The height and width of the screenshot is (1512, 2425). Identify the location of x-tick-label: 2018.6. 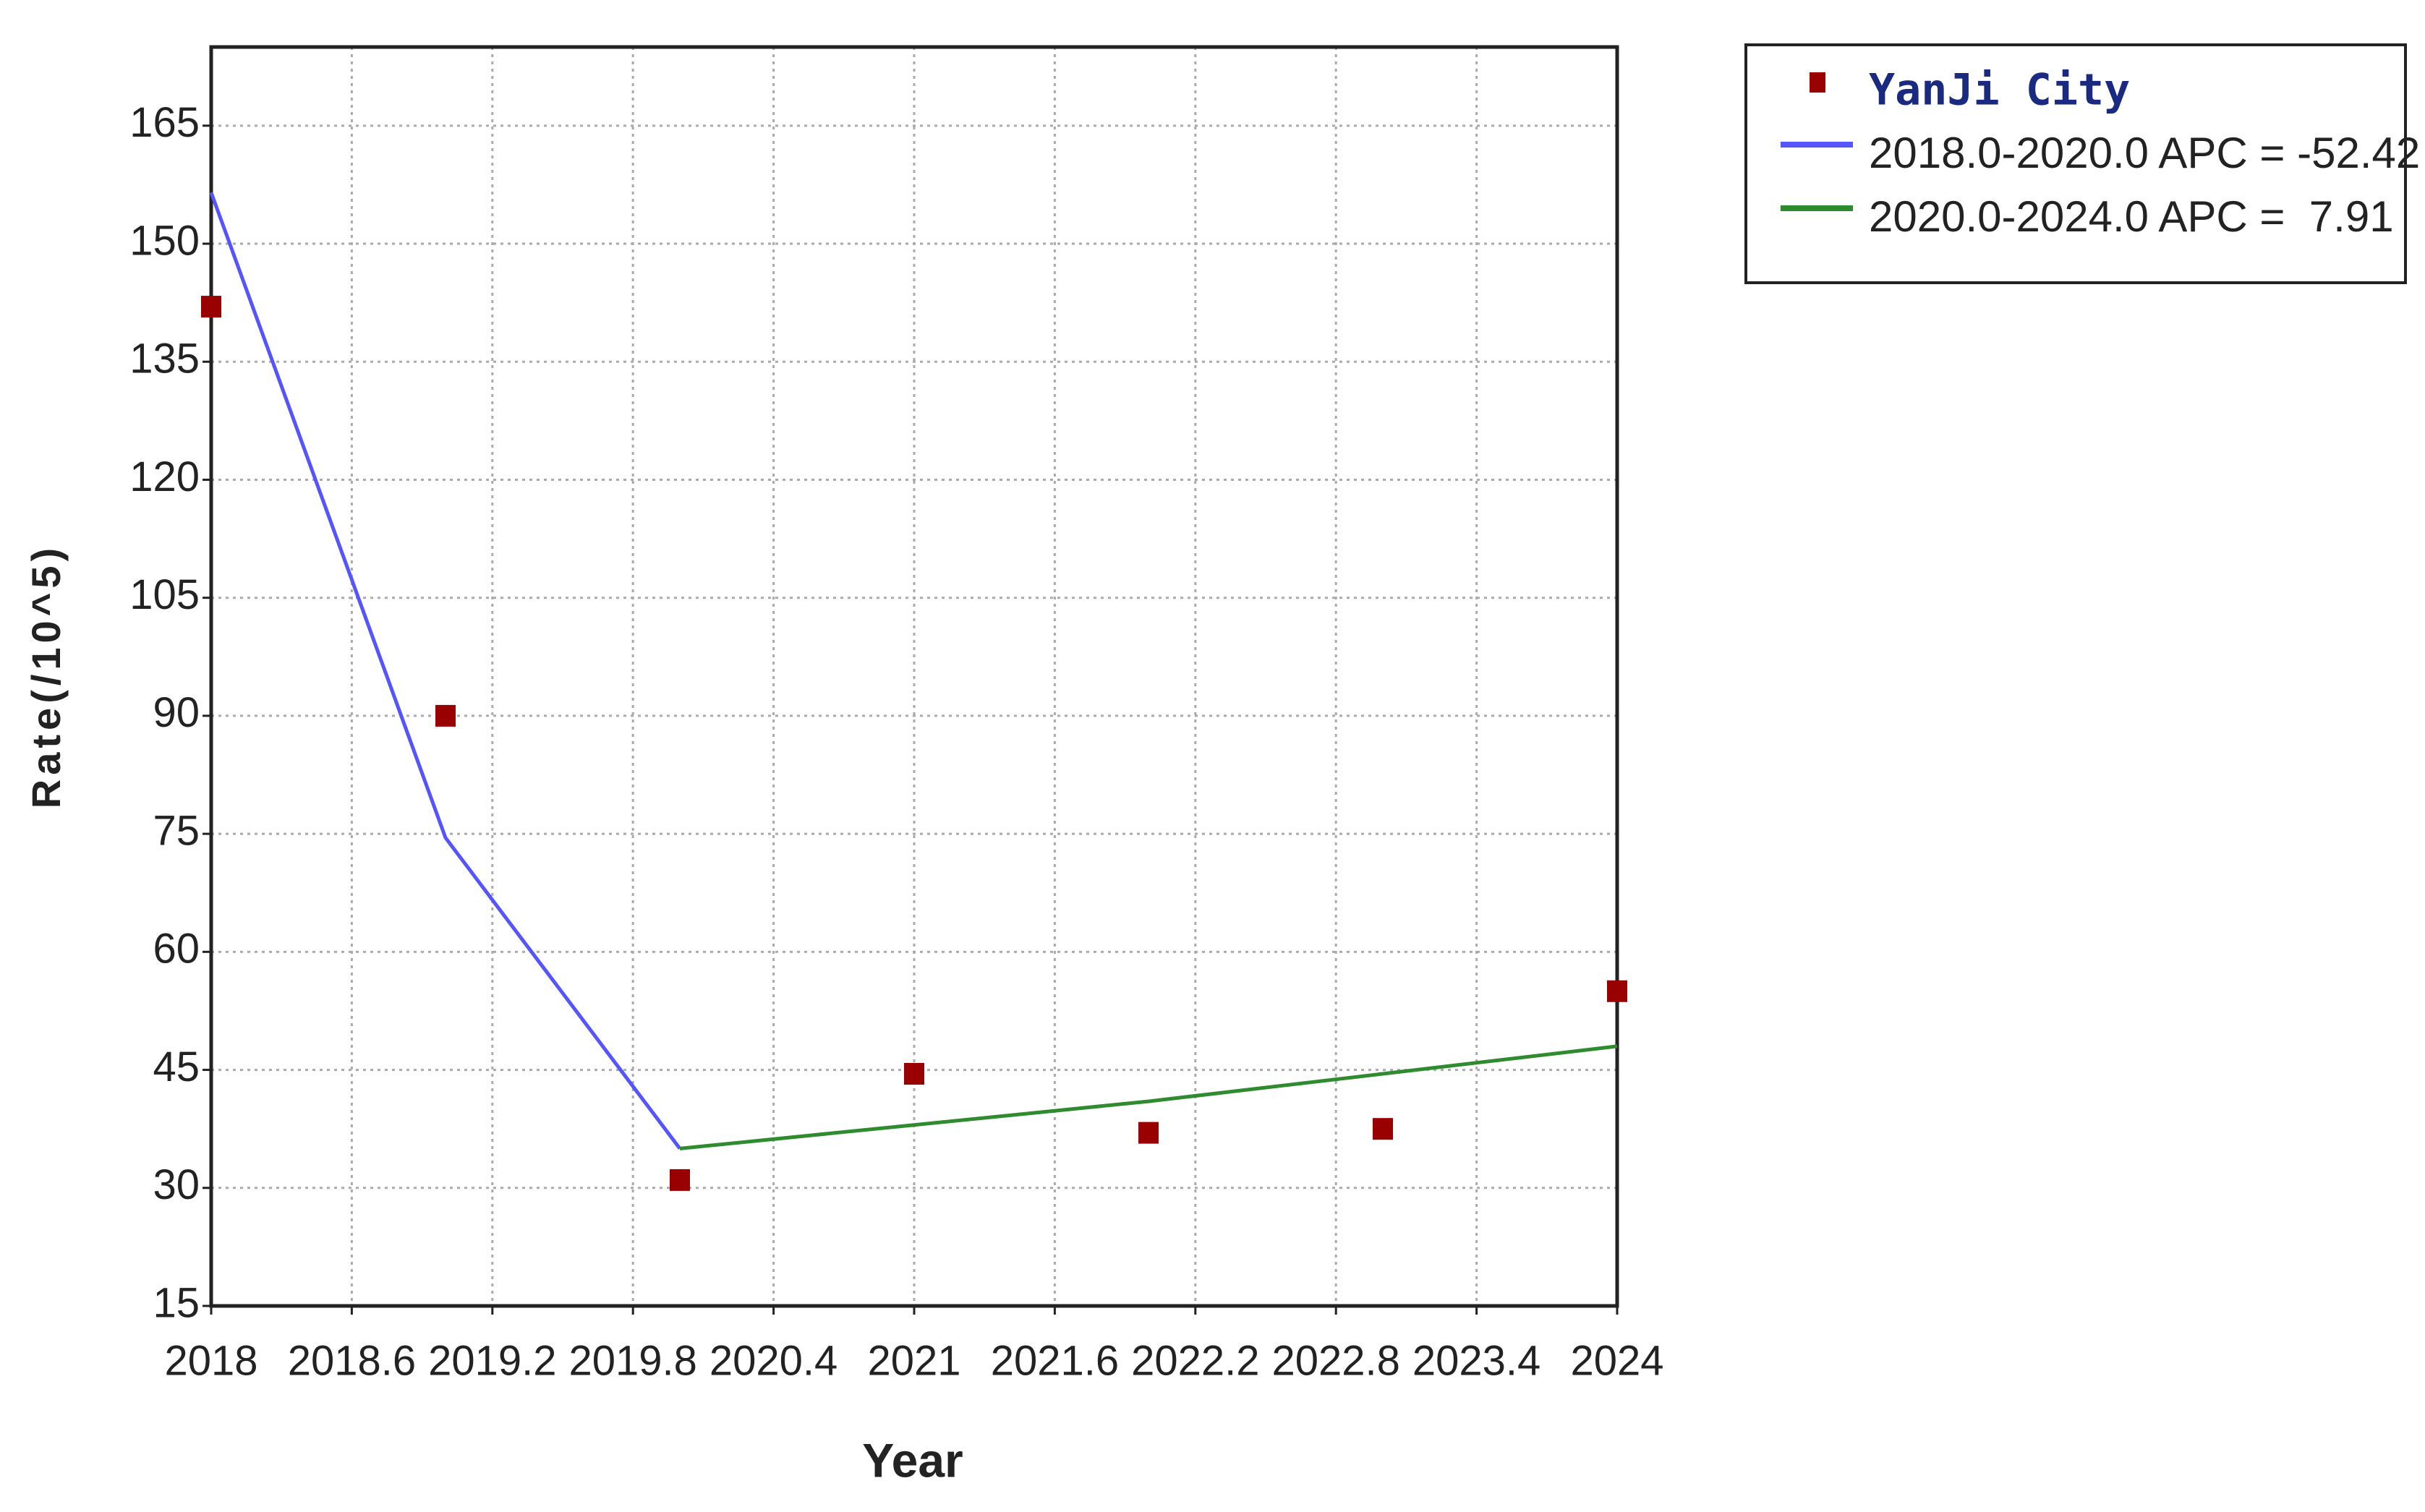
(352, 1360).